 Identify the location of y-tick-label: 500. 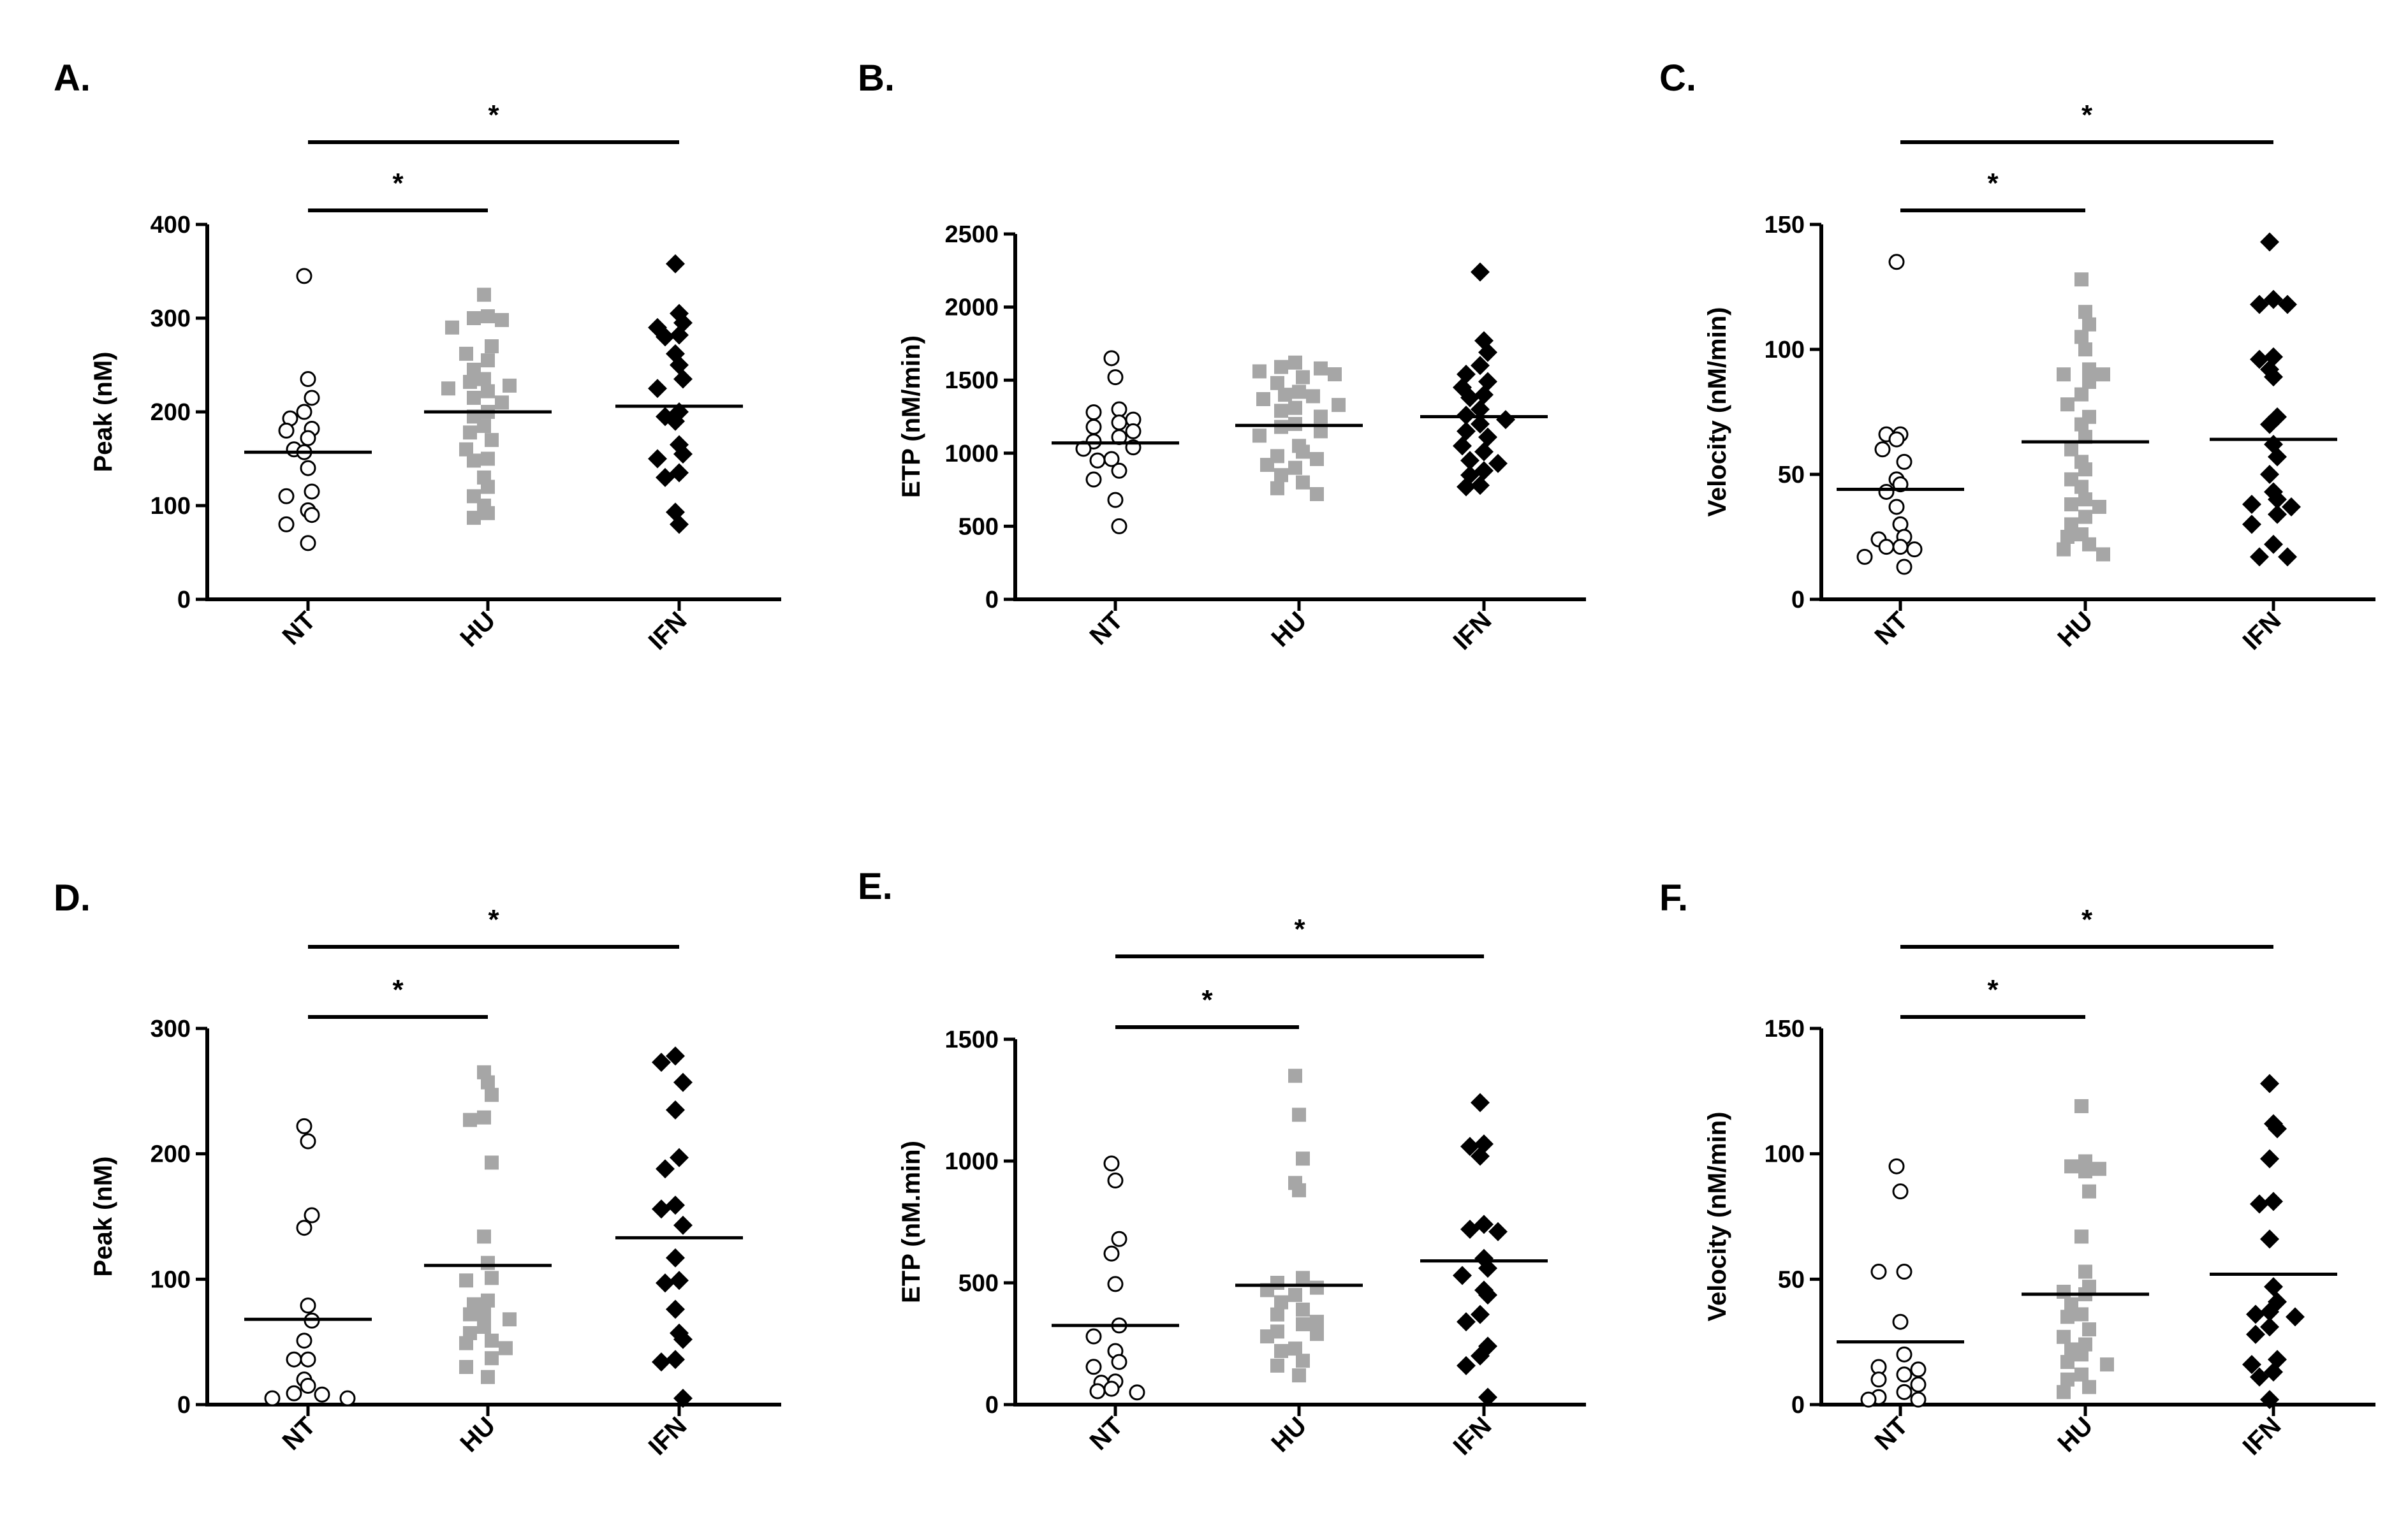
(978, 1283).